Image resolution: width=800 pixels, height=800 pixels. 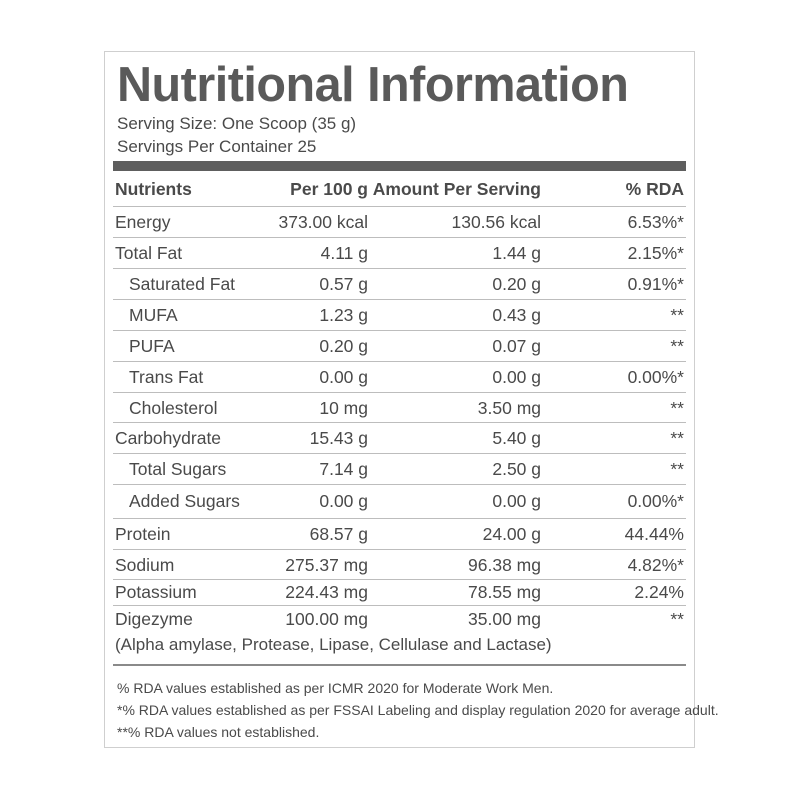 I want to click on per-serving-value: 1.44 g, so click(x=516, y=253).